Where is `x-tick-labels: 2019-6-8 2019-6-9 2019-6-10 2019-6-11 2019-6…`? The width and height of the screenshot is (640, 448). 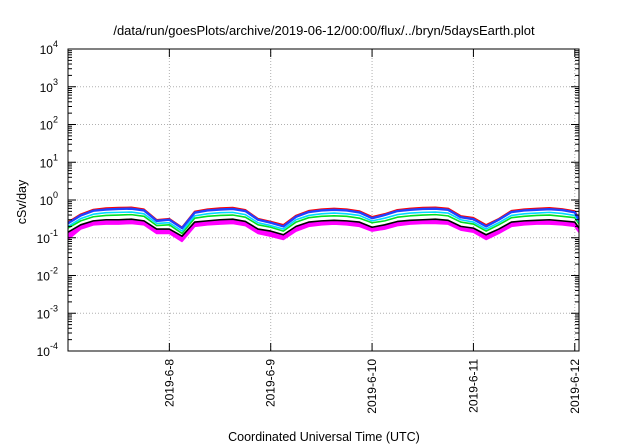
x-tick-labels: 2019-6-8 2019-6-9 2019-6-10 2019-6-11 2019-6… is located at coordinates (371, 386).